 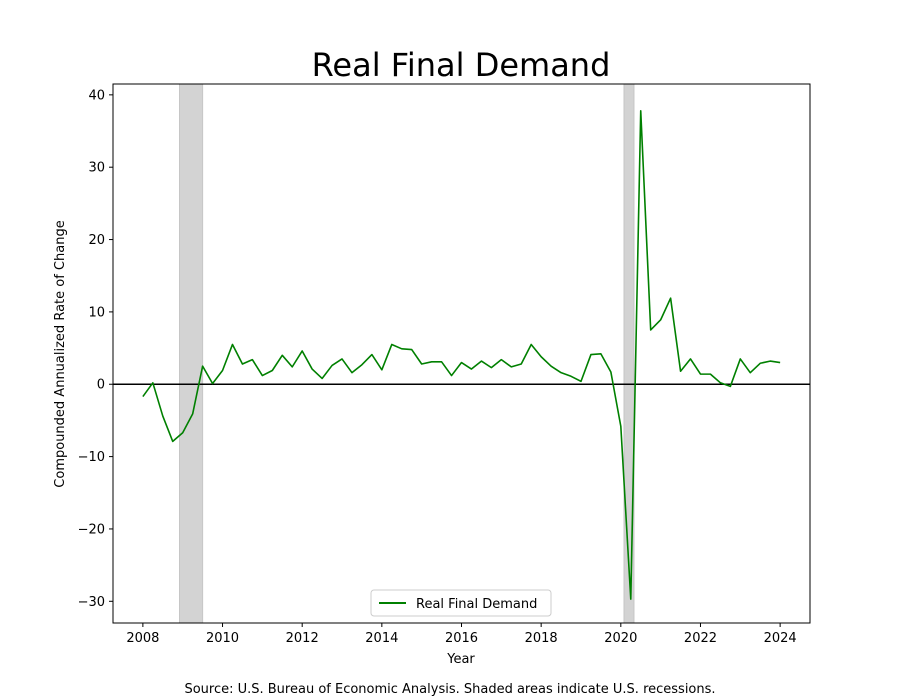 I want to click on y-tick-label: −30, so click(x=91, y=602).